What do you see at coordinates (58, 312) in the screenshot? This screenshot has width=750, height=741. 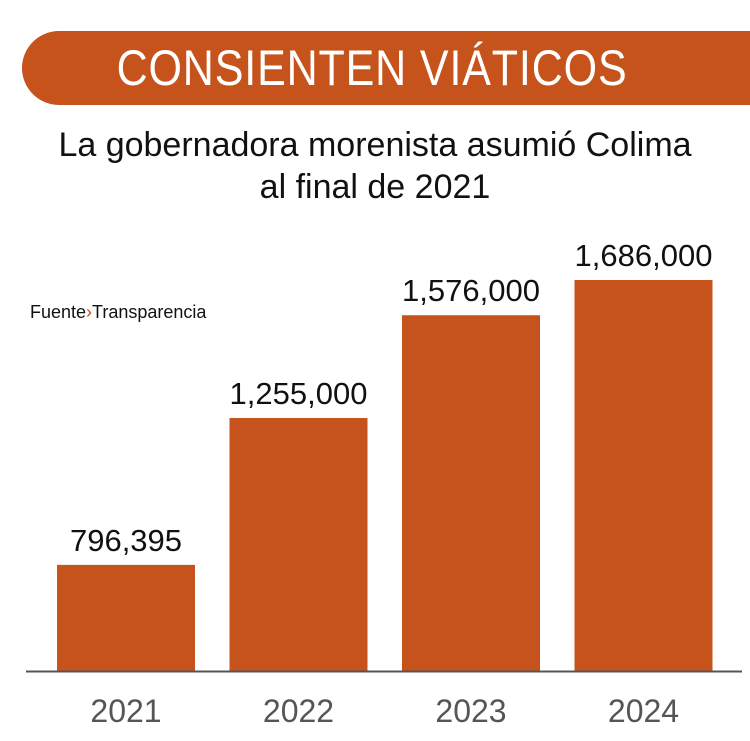 I see `source-label: Fuente` at bounding box center [58, 312].